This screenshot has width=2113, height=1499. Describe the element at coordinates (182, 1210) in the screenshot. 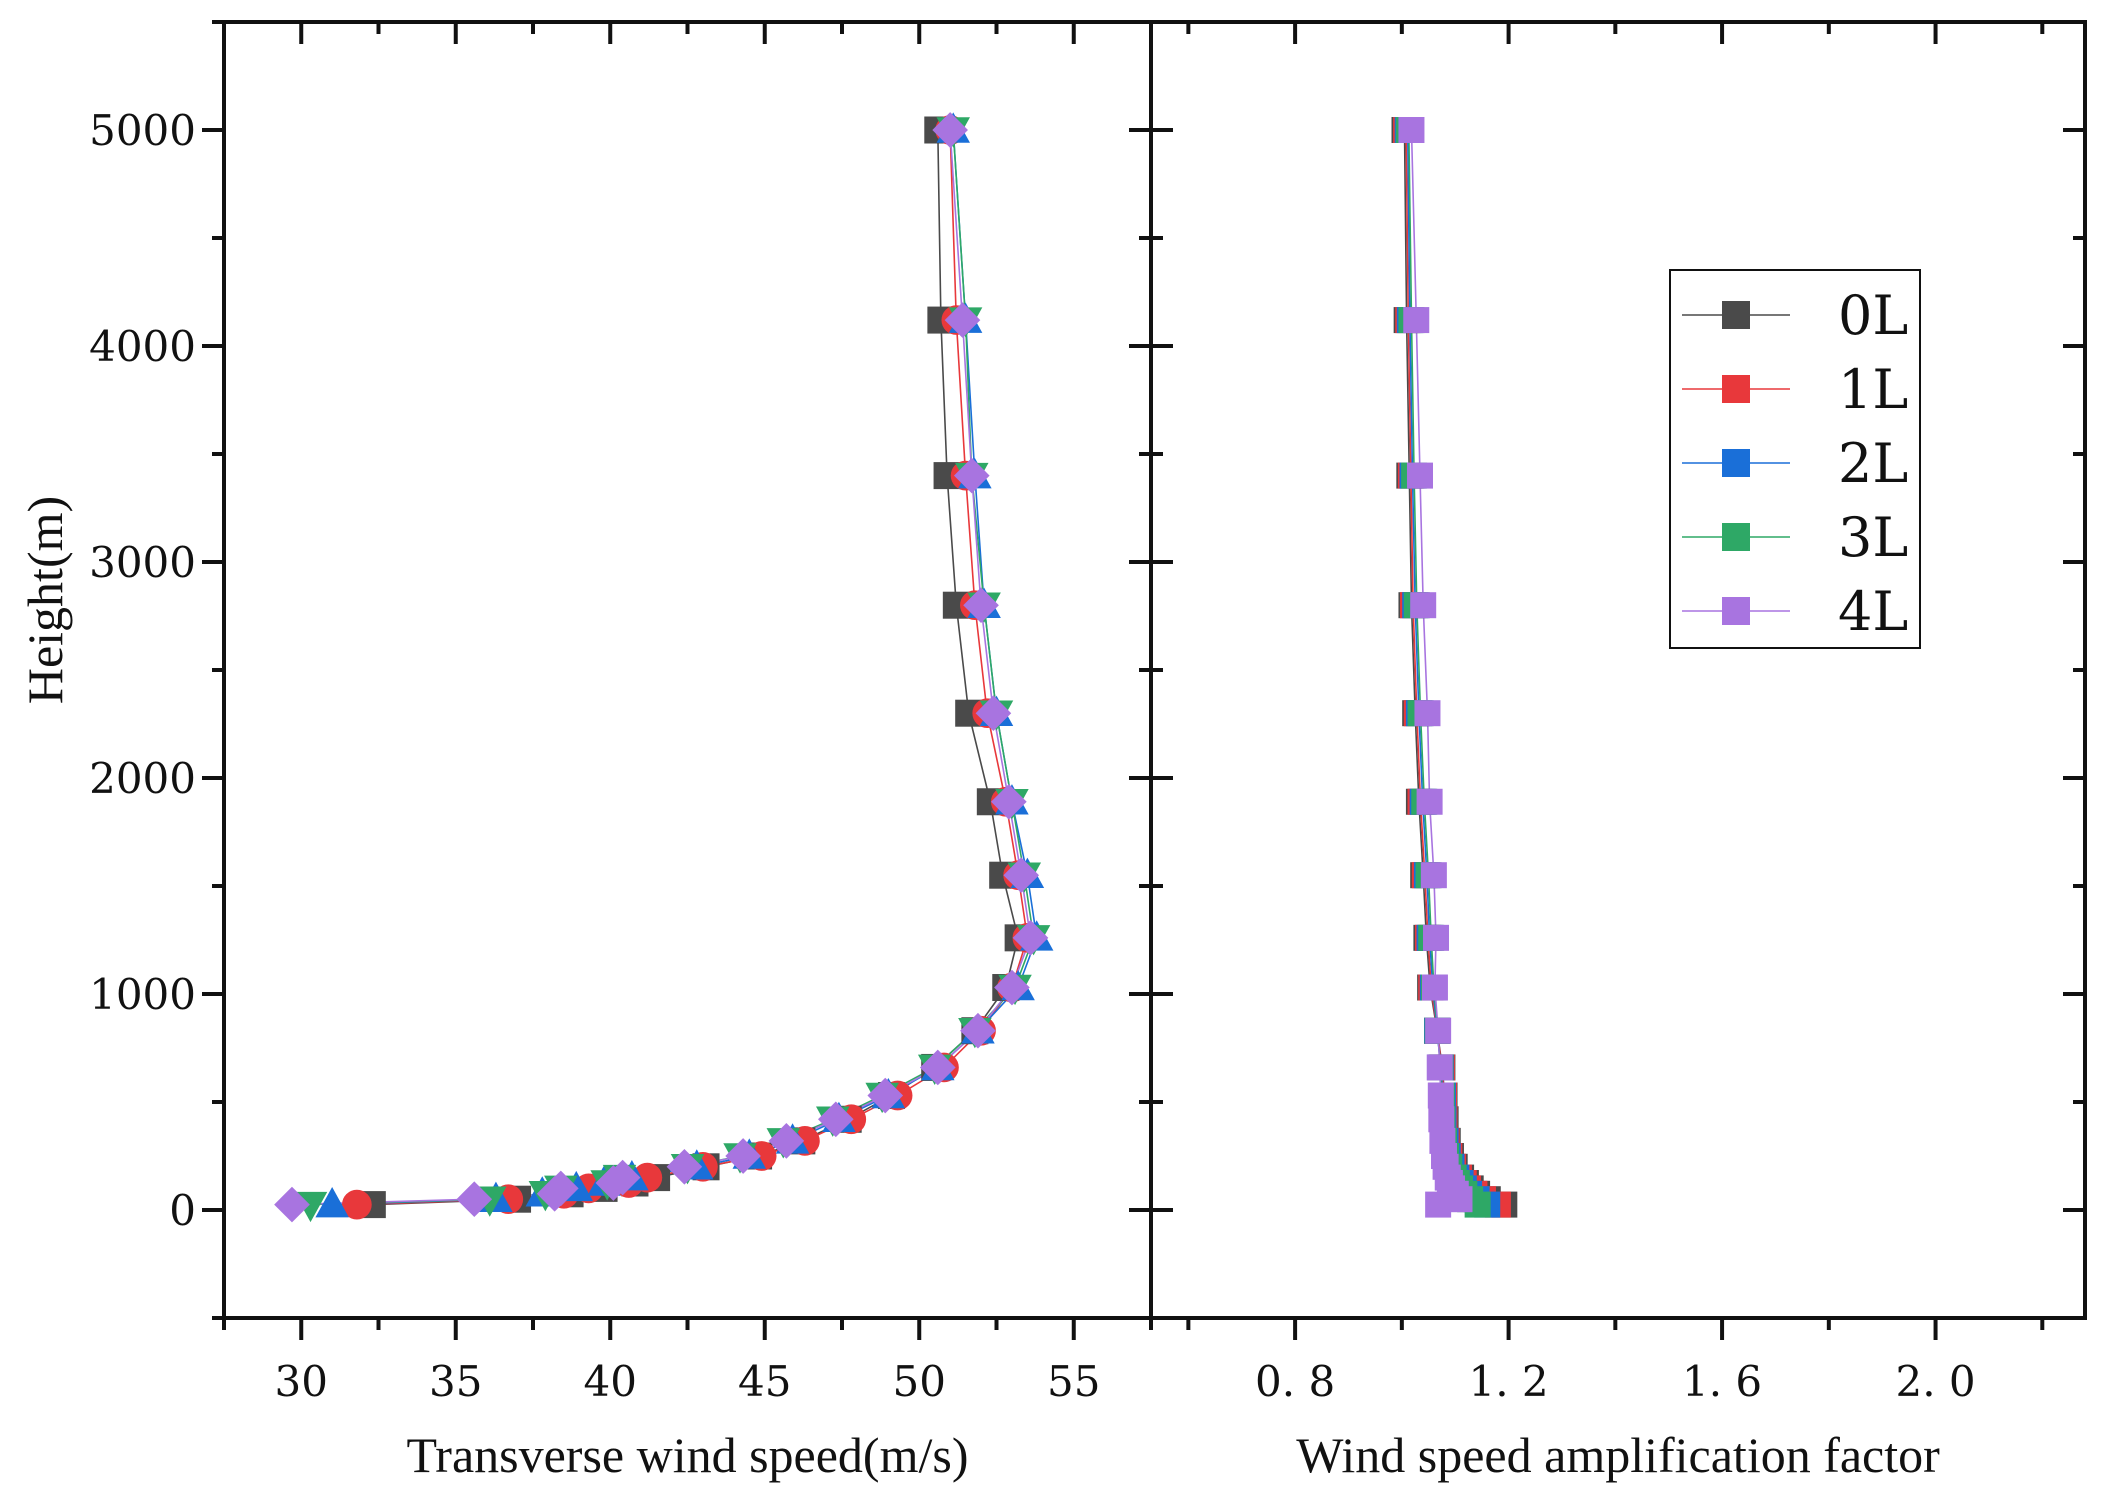

I see `y-tick-label: 0` at that location.